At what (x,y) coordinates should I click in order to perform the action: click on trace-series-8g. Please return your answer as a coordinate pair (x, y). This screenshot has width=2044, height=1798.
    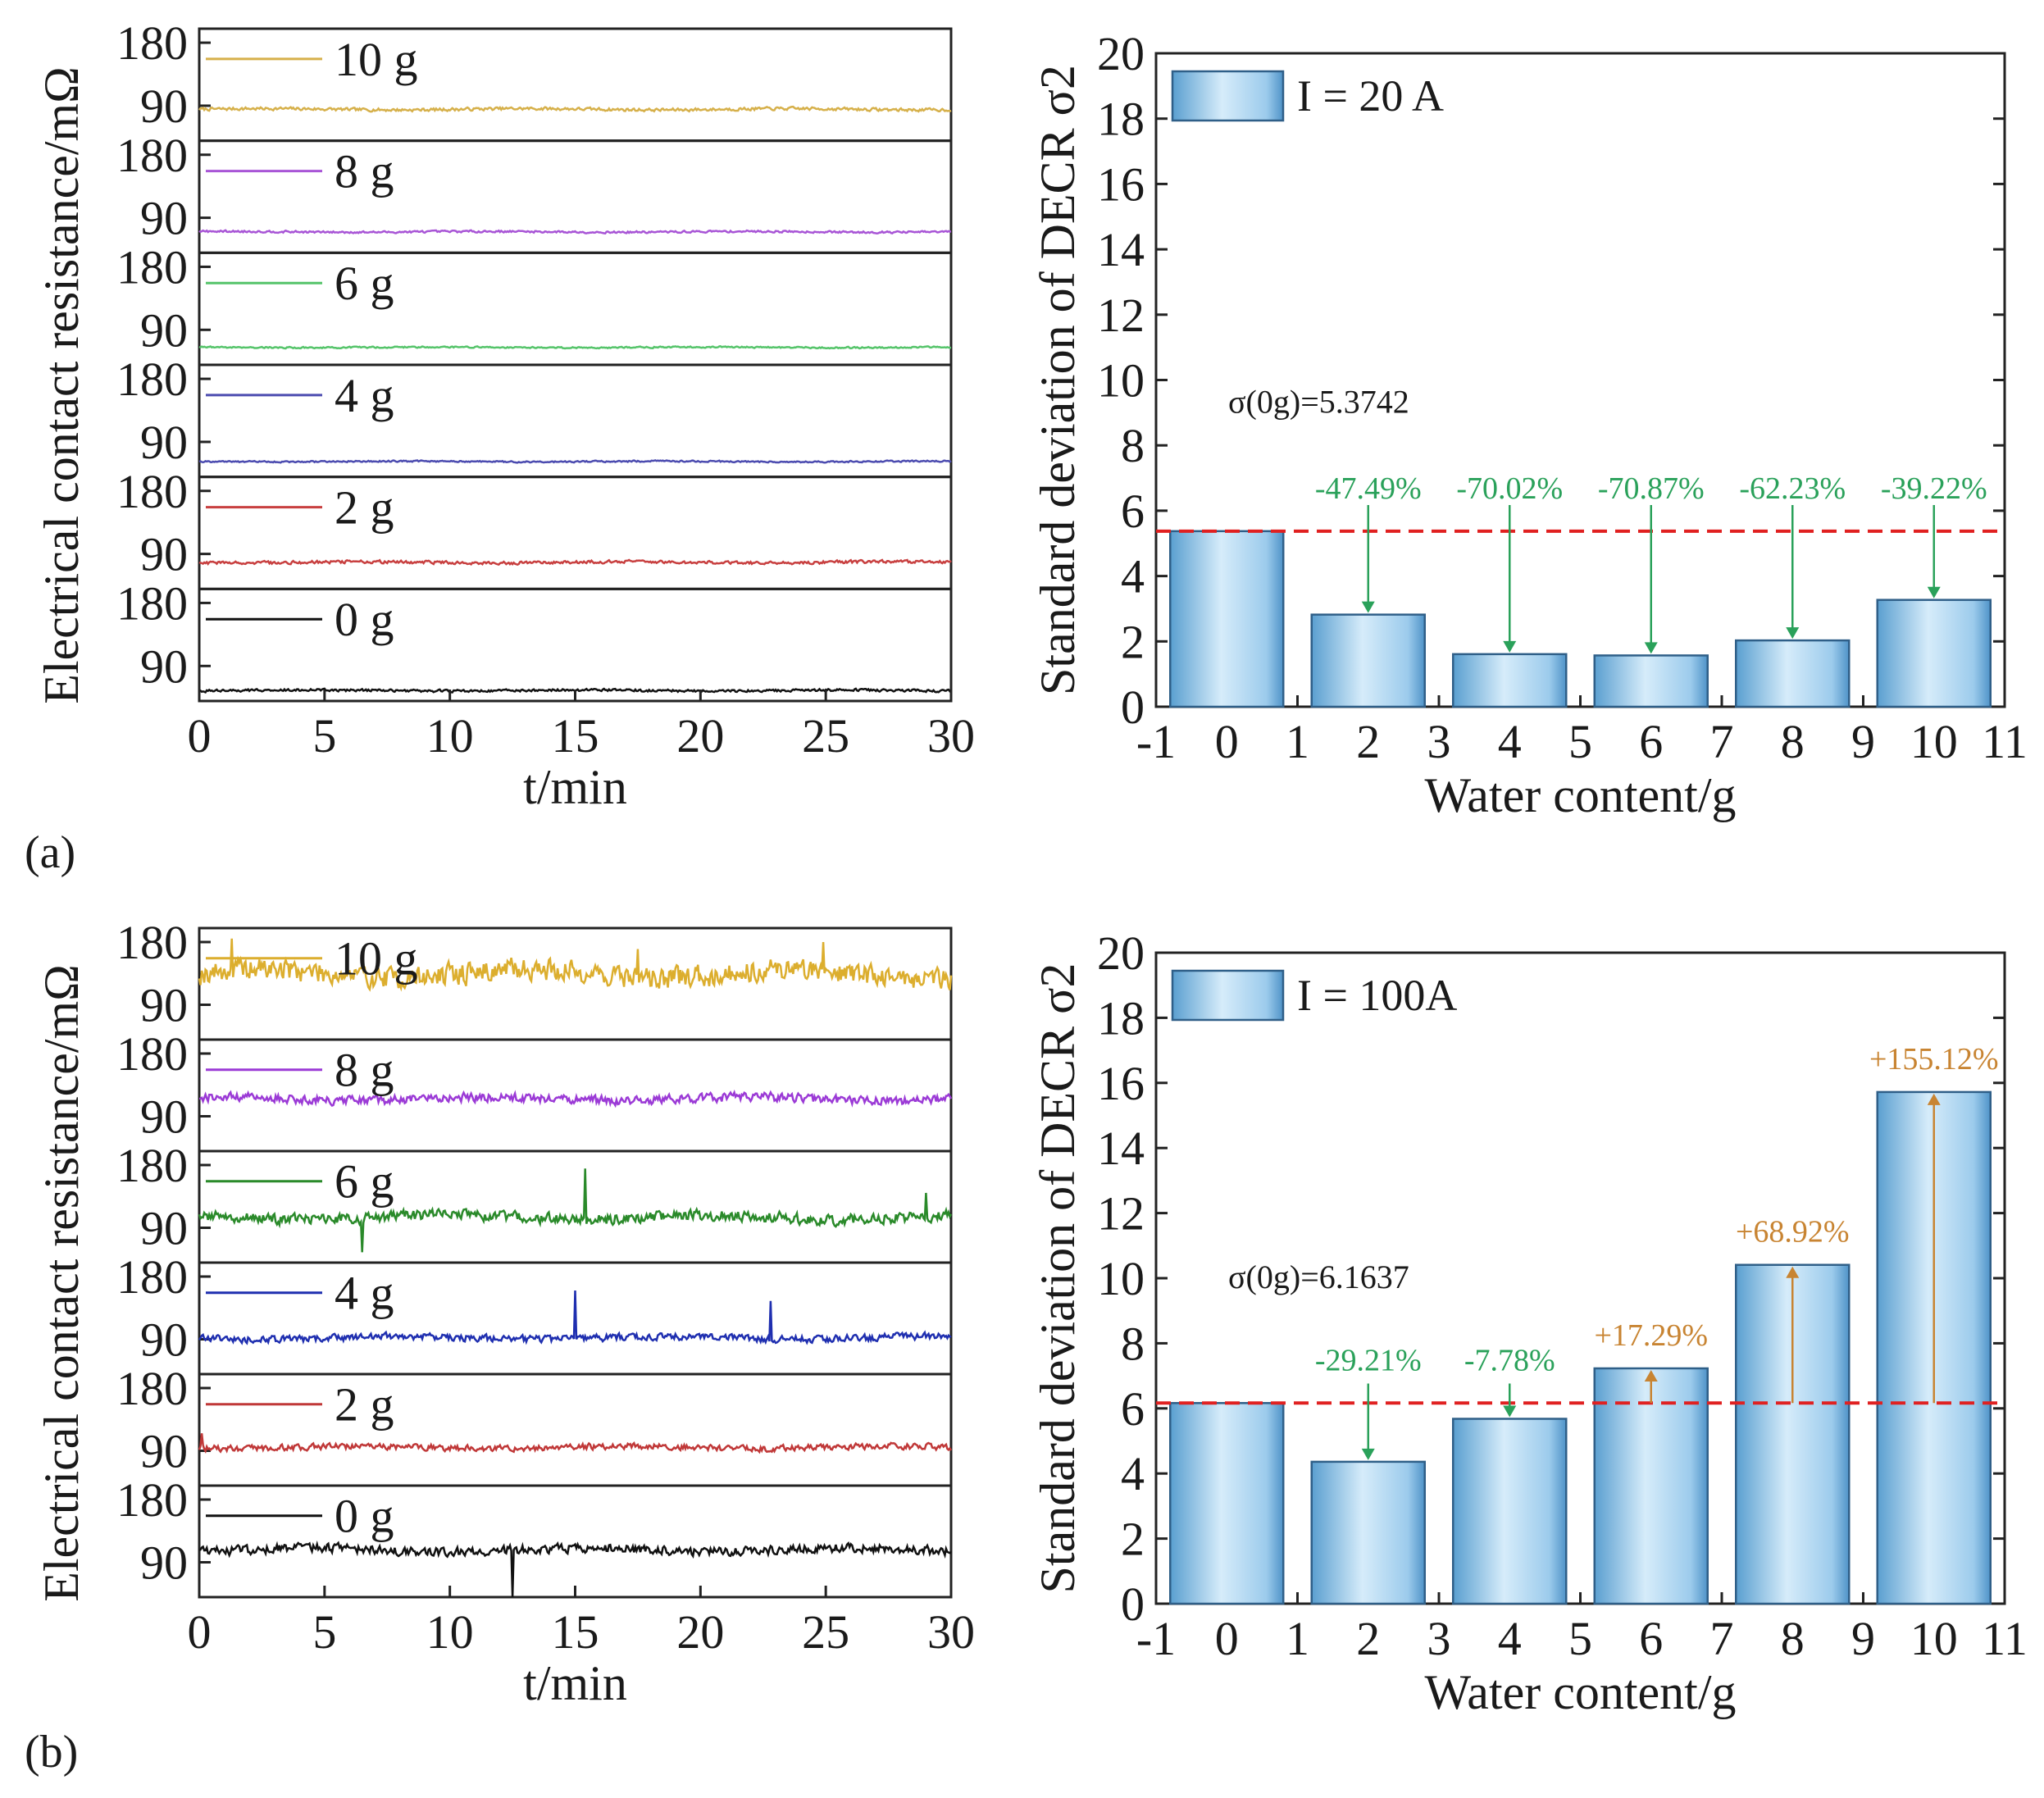
    Looking at the image, I should click on (575, 232).